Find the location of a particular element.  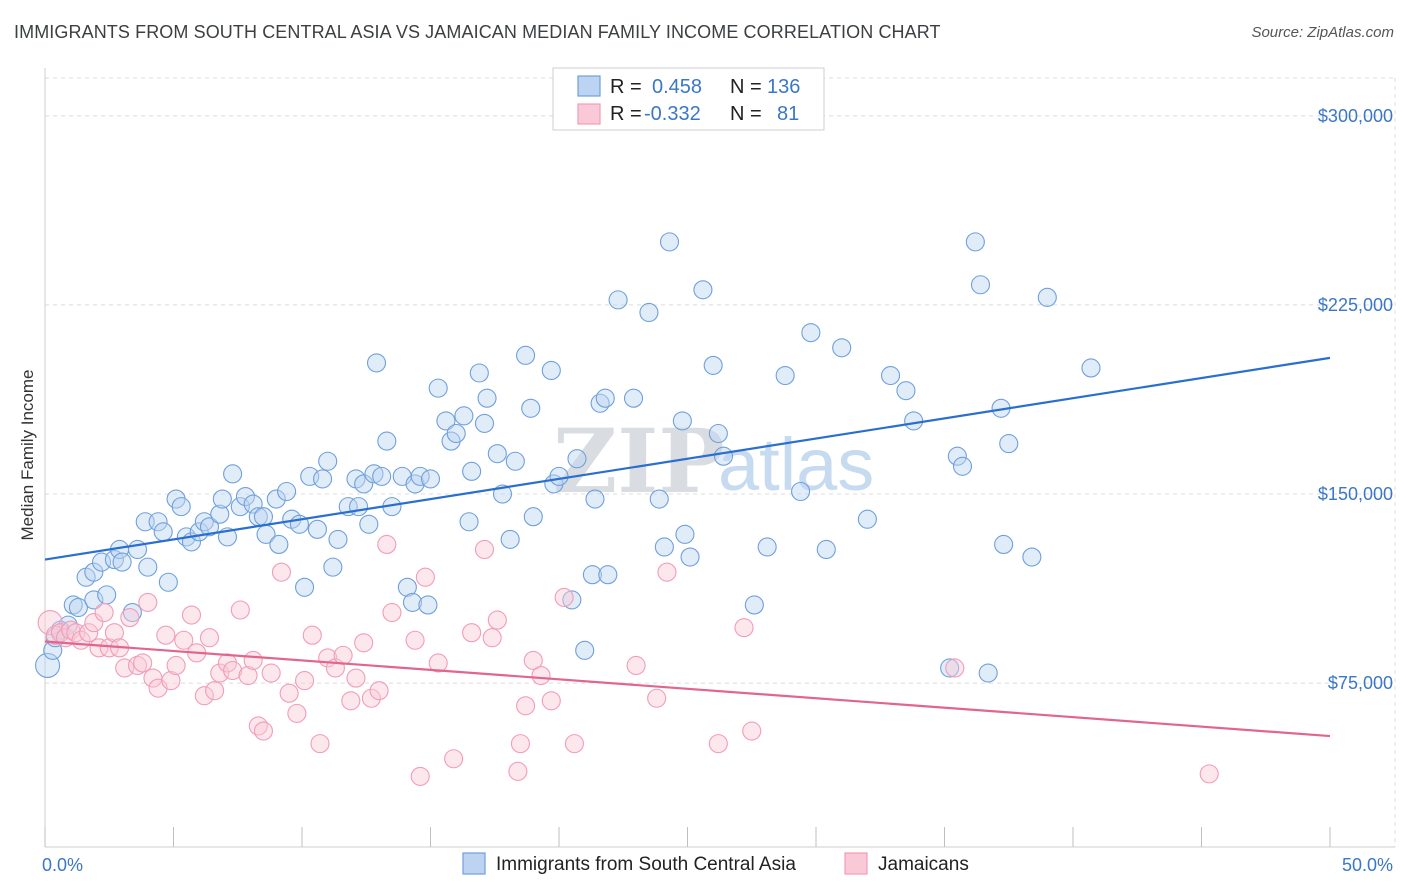

y-tick-label: $75,000 is located at coordinates (1360, 683).